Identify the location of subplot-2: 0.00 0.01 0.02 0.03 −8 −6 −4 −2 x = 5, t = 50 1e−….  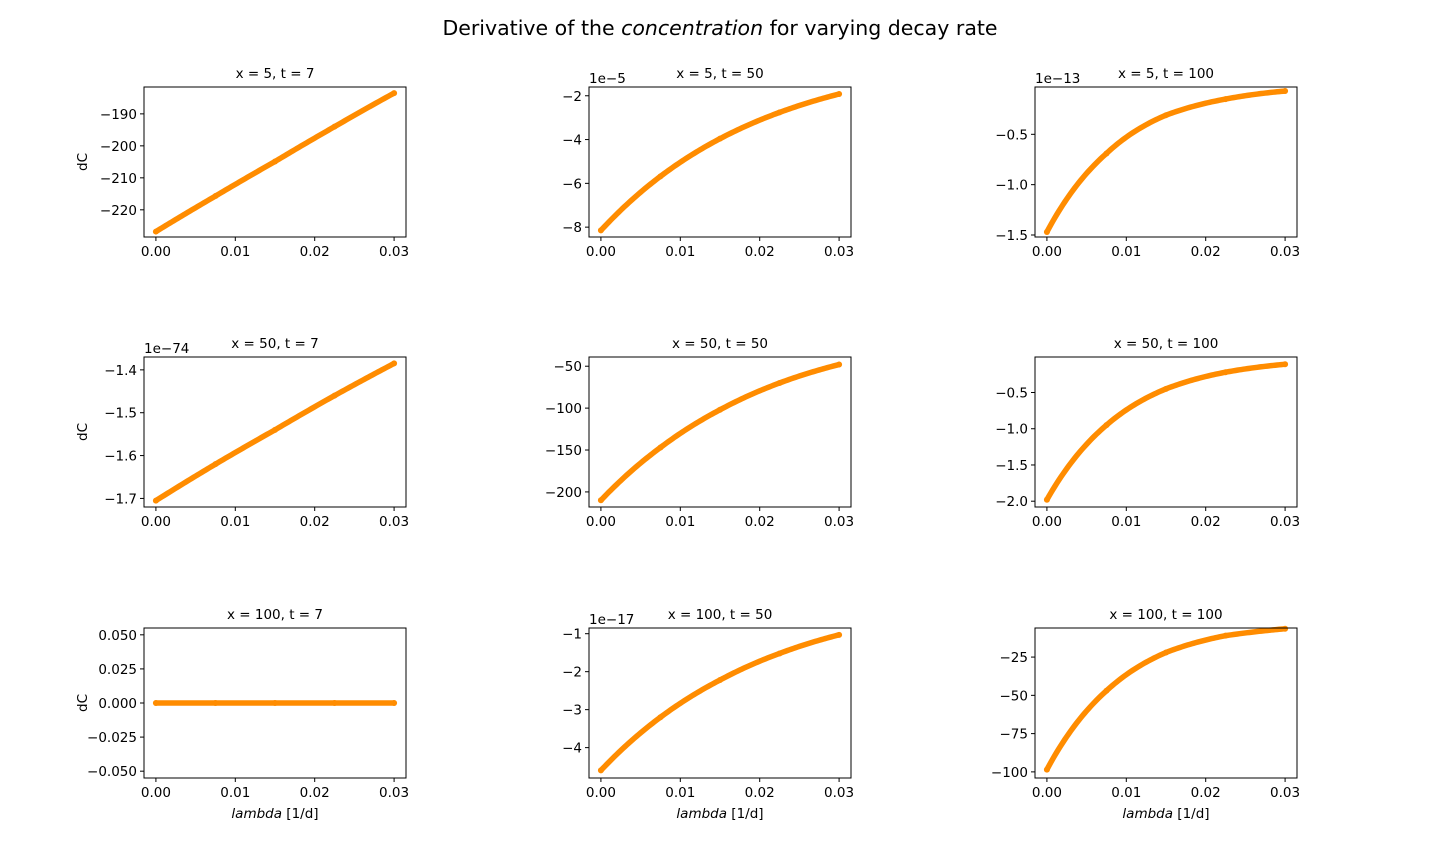
(708, 163).